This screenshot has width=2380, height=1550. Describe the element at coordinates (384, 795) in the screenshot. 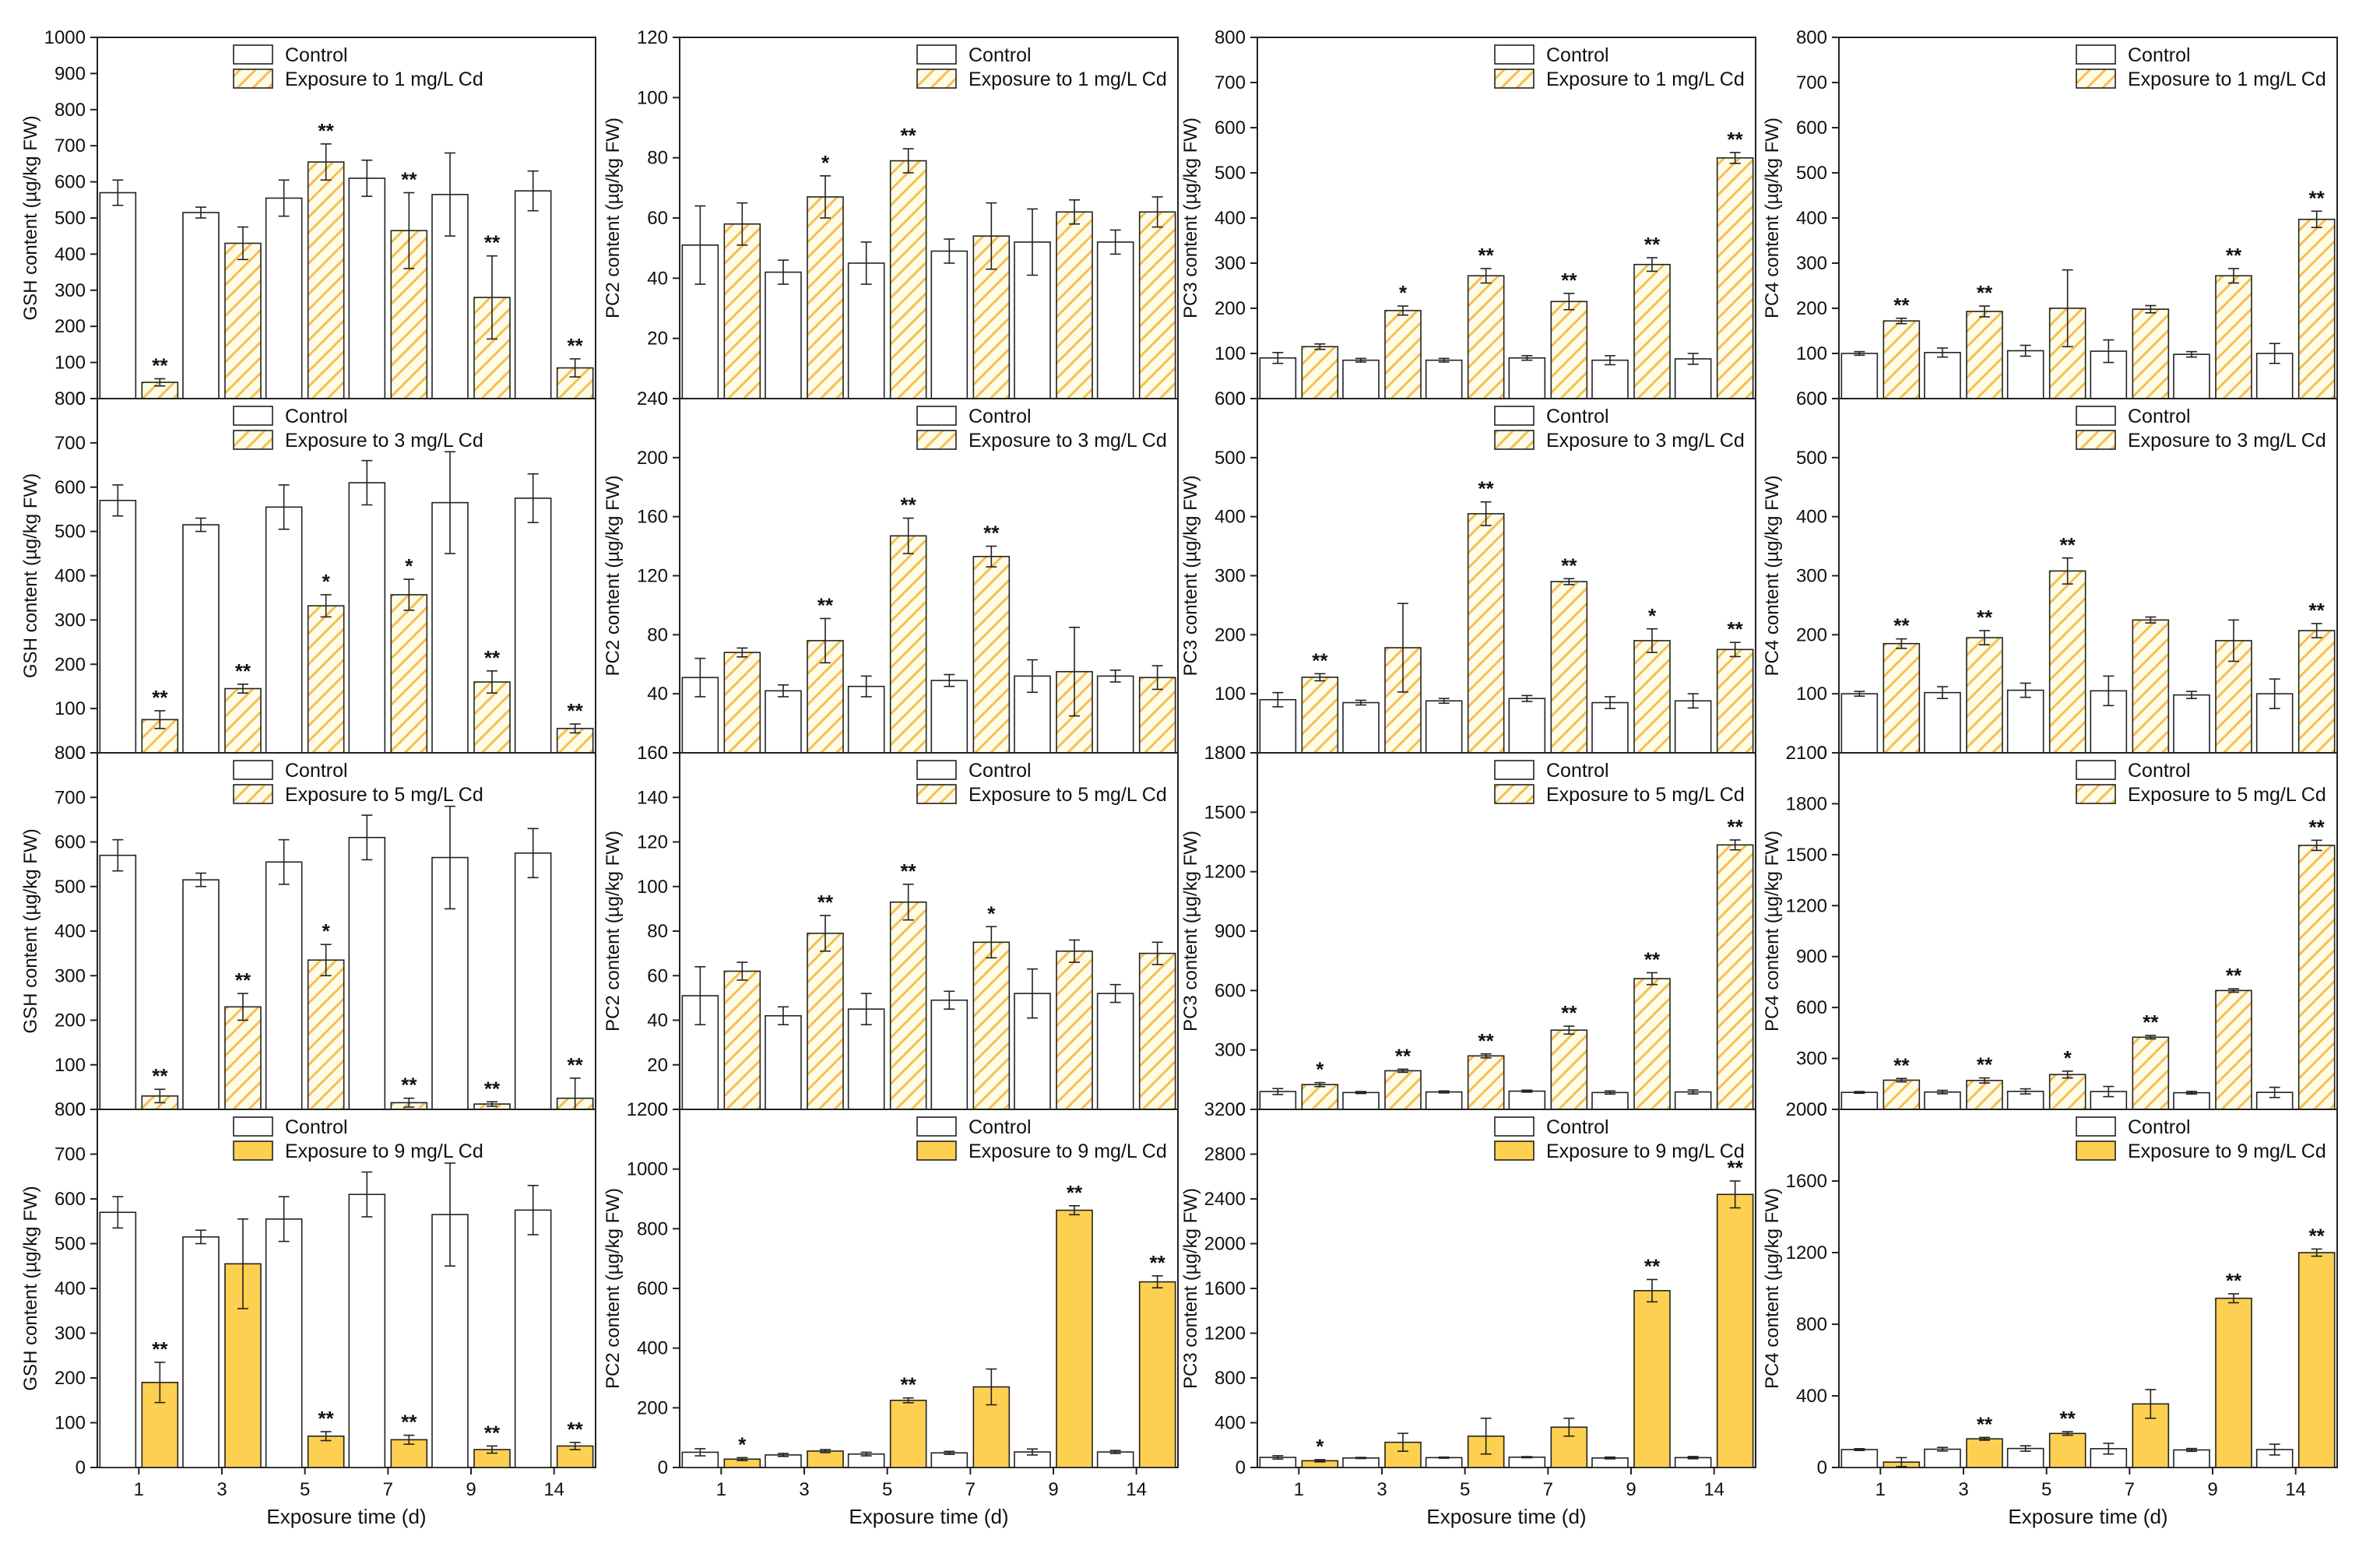

I see `legend-exposure-label: Exposure to 5 mg/L Cd` at that location.